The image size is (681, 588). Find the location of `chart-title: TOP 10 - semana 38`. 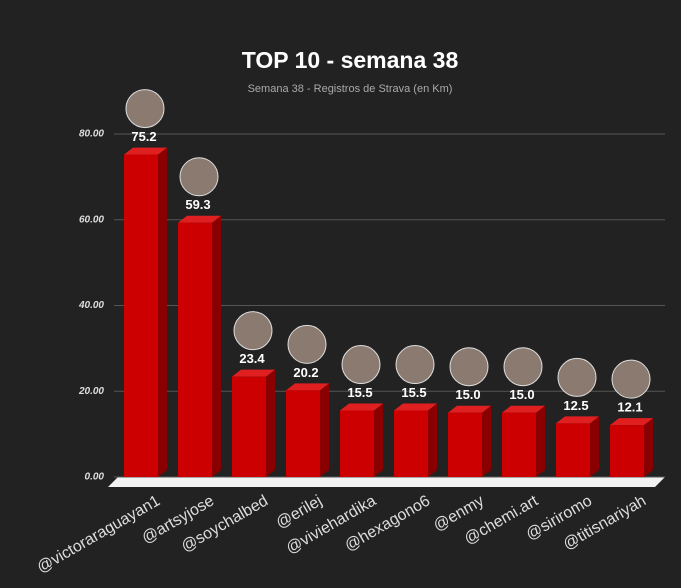

chart-title: TOP 10 - semana 38 is located at coordinates (350, 60).